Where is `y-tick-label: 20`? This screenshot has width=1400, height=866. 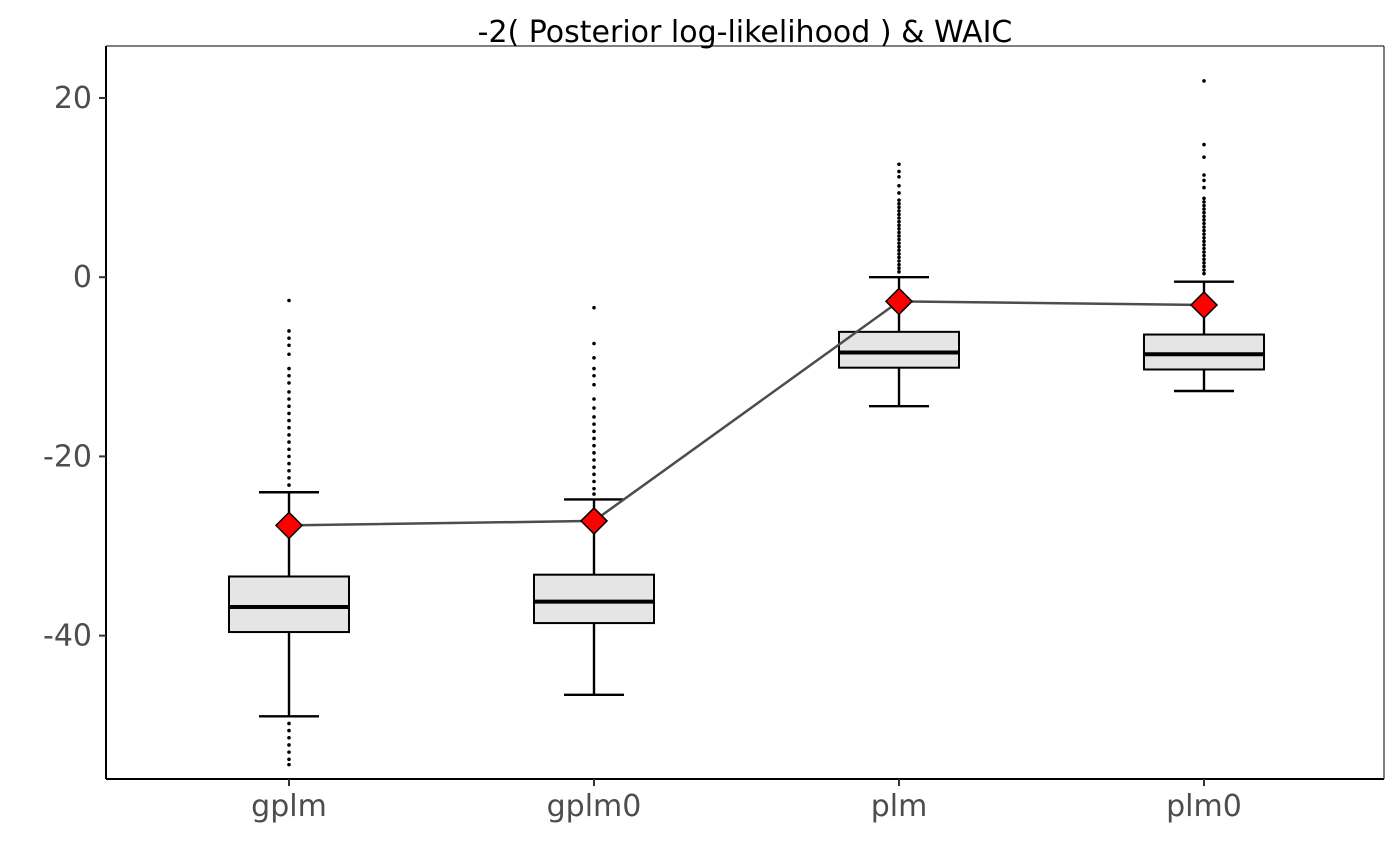
y-tick-label: 20 is located at coordinates (73, 98).